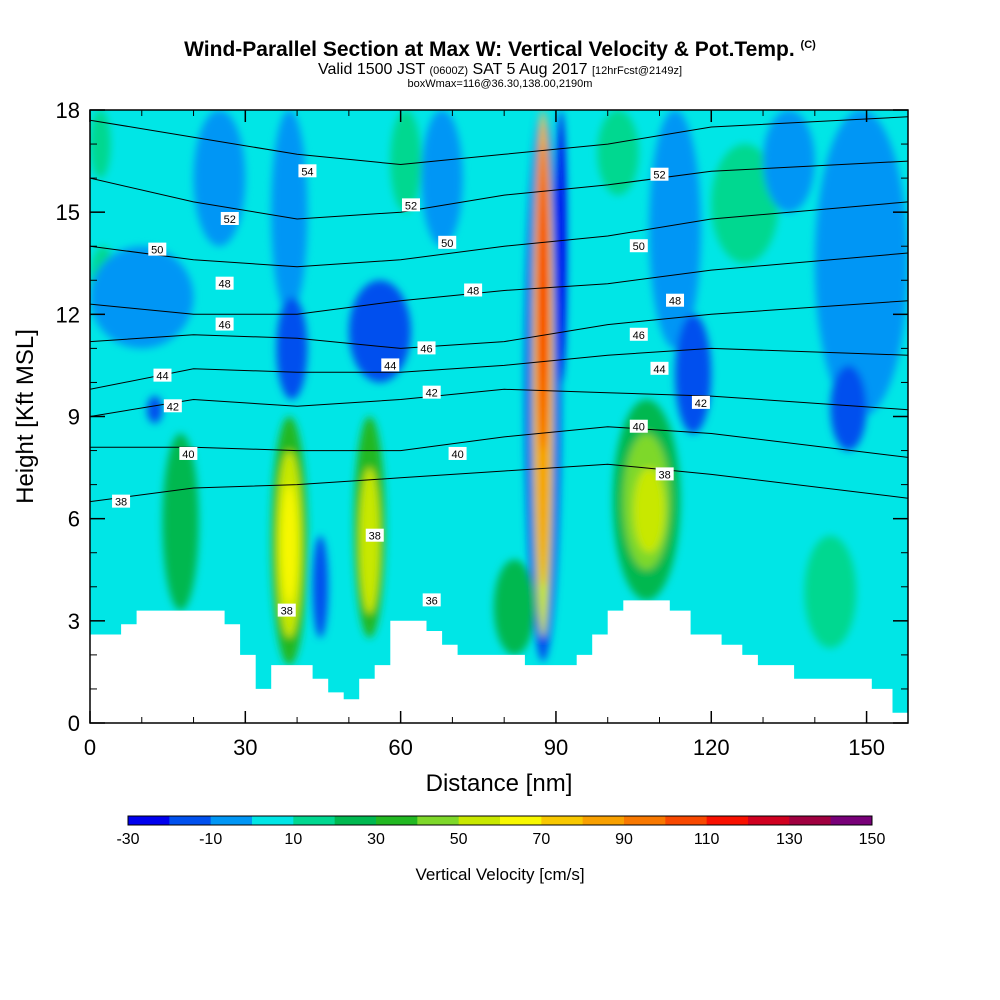  What do you see at coordinates (624, 839) in the screenshot?
I see `colorbar-tick-label: 90` at bounding box center [624, 839].